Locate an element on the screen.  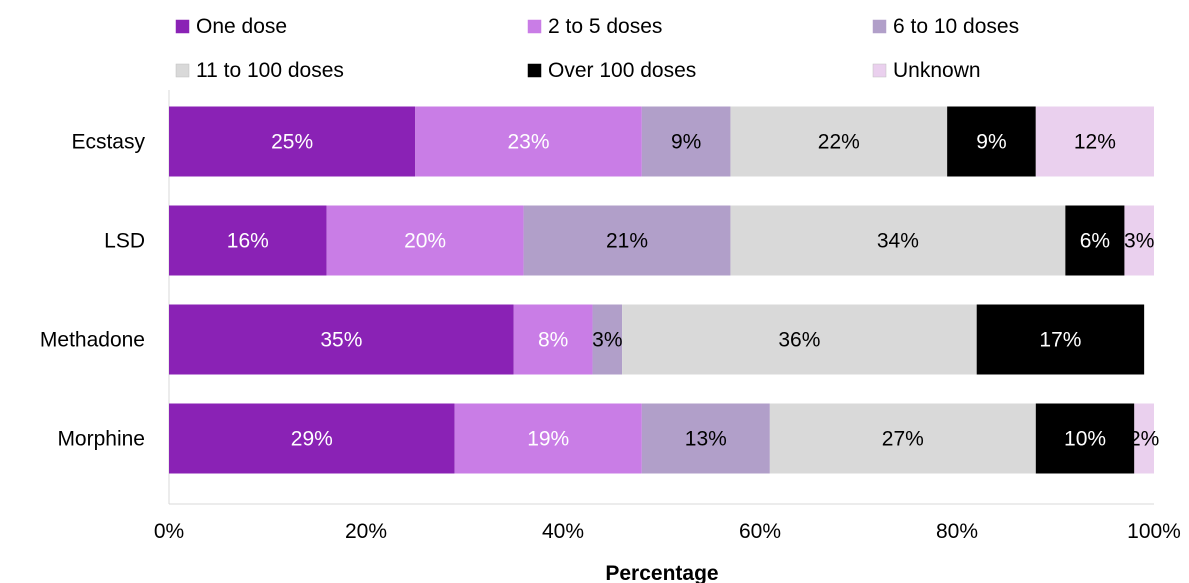
x-tick-label: 100% is located at coordinates (1154, 531).